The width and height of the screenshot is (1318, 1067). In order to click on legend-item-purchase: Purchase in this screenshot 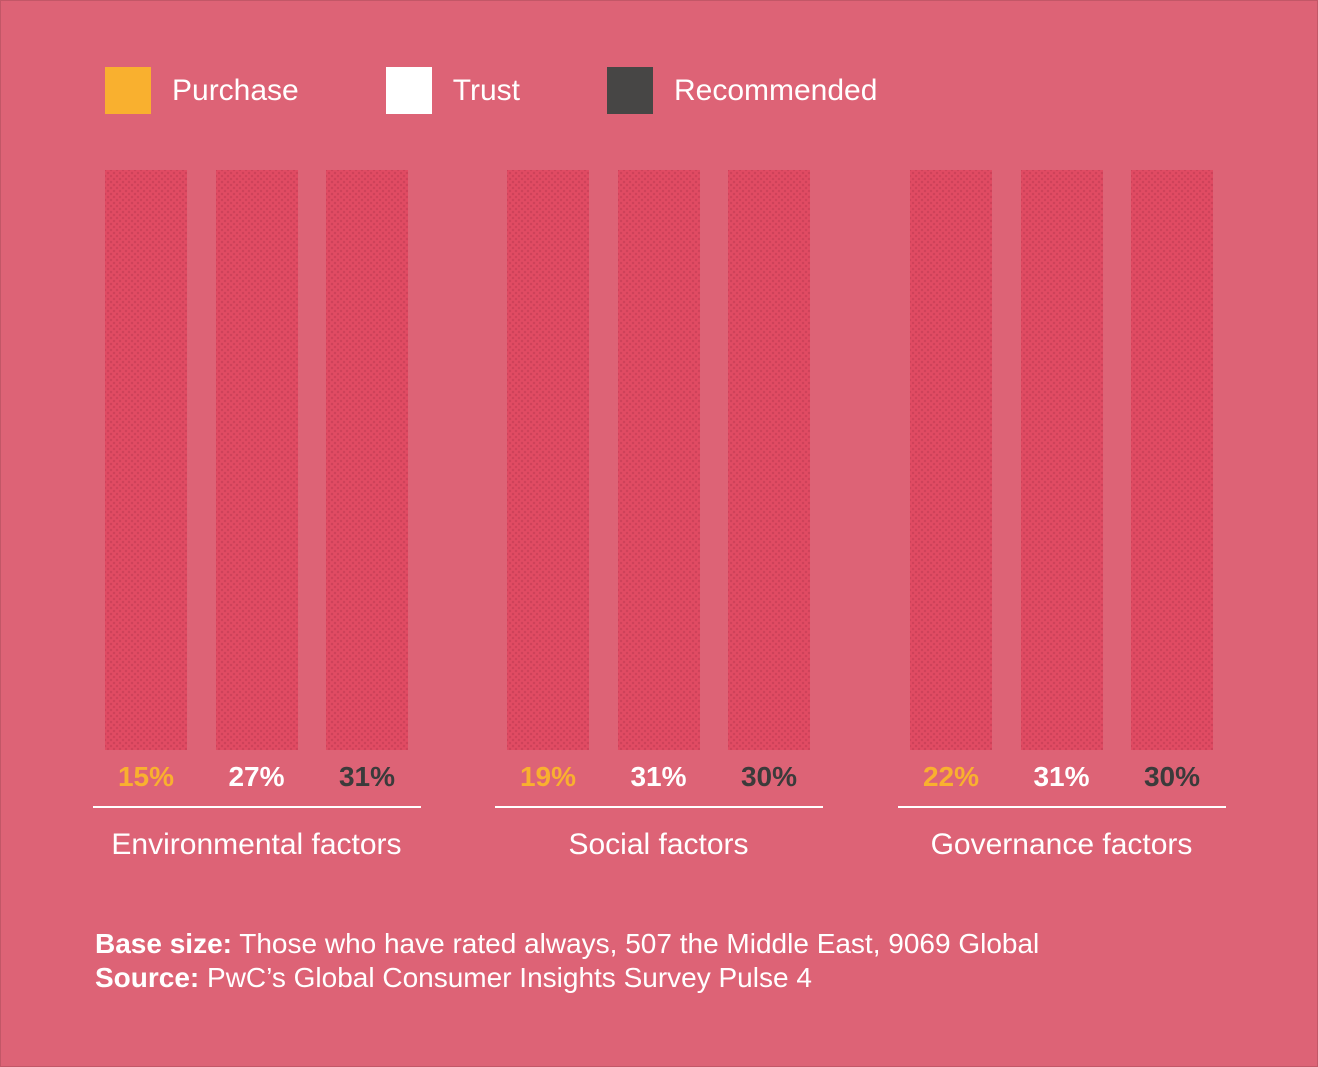, I will do `click(202, 90)`.